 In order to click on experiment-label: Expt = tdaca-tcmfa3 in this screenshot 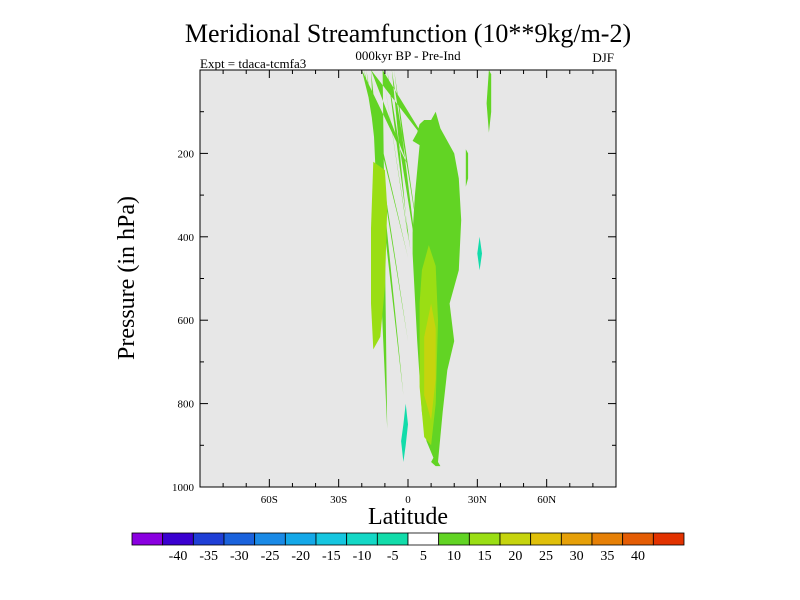, I will do `click(253, 63)`.